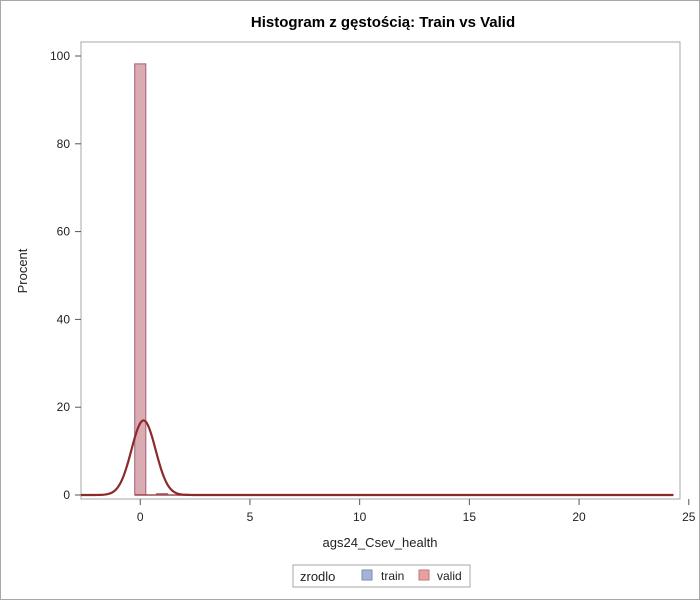 This screenshot has height=600, width=700. What do you see at coordinates (579, 517) in the screenshot?
I see `x-tick-label: 20` at bounding box center [579, 517].